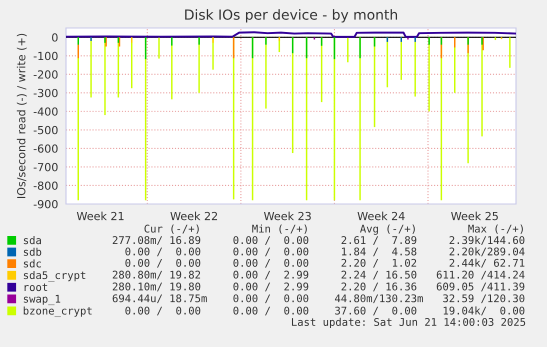  I want to click on legend-label: root, so click(36, 288).